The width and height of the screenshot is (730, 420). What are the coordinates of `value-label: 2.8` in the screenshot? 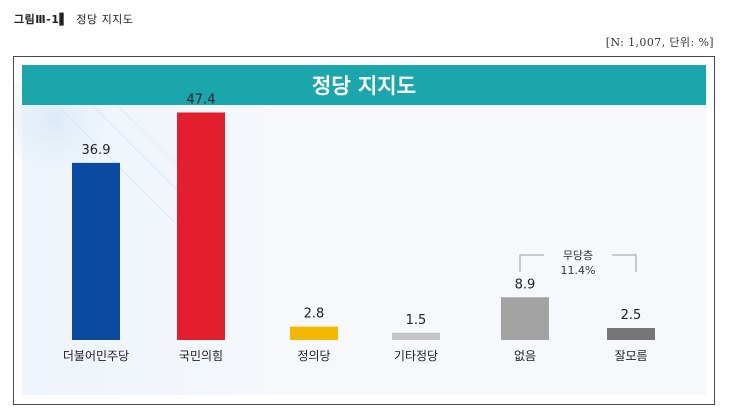 It's located at (314, 314).